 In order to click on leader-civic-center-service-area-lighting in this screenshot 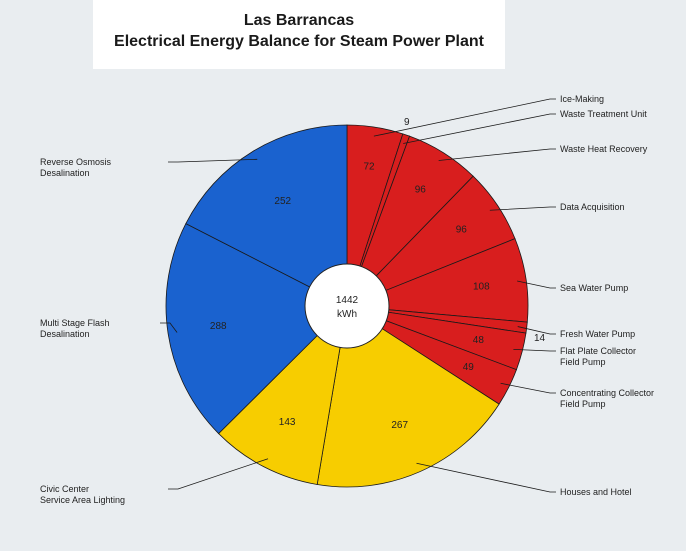, I will do `click(218, 474)`.